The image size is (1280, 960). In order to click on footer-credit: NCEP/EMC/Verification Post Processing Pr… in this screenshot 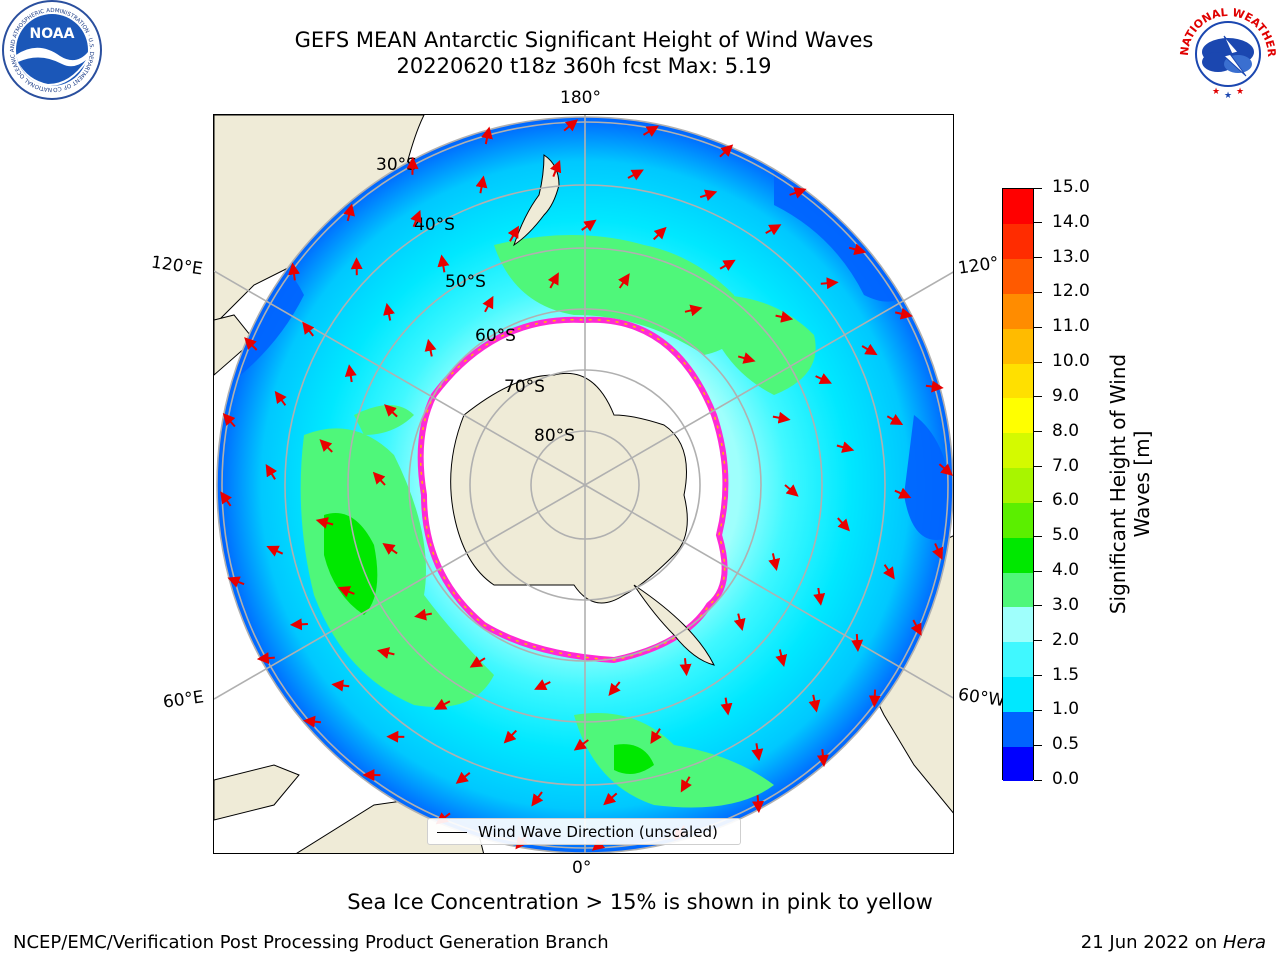, I will do `click(311, 942)`.